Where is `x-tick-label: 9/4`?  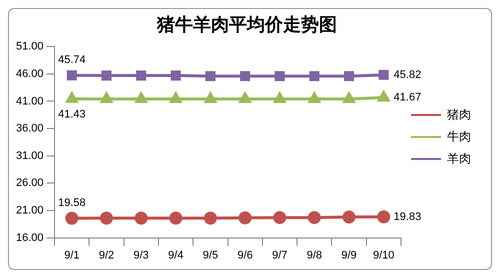 x-tick-label: 9/4 is located at coordinates (176, 255).